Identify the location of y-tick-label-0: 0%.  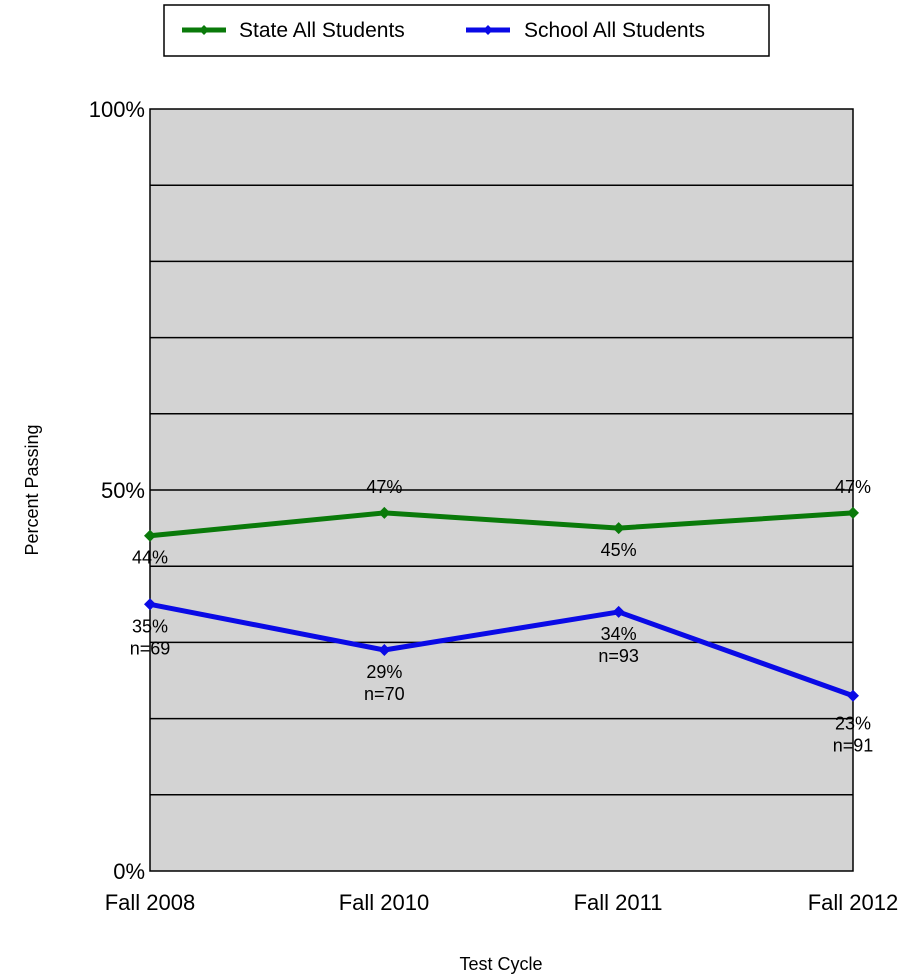
(129, 871).